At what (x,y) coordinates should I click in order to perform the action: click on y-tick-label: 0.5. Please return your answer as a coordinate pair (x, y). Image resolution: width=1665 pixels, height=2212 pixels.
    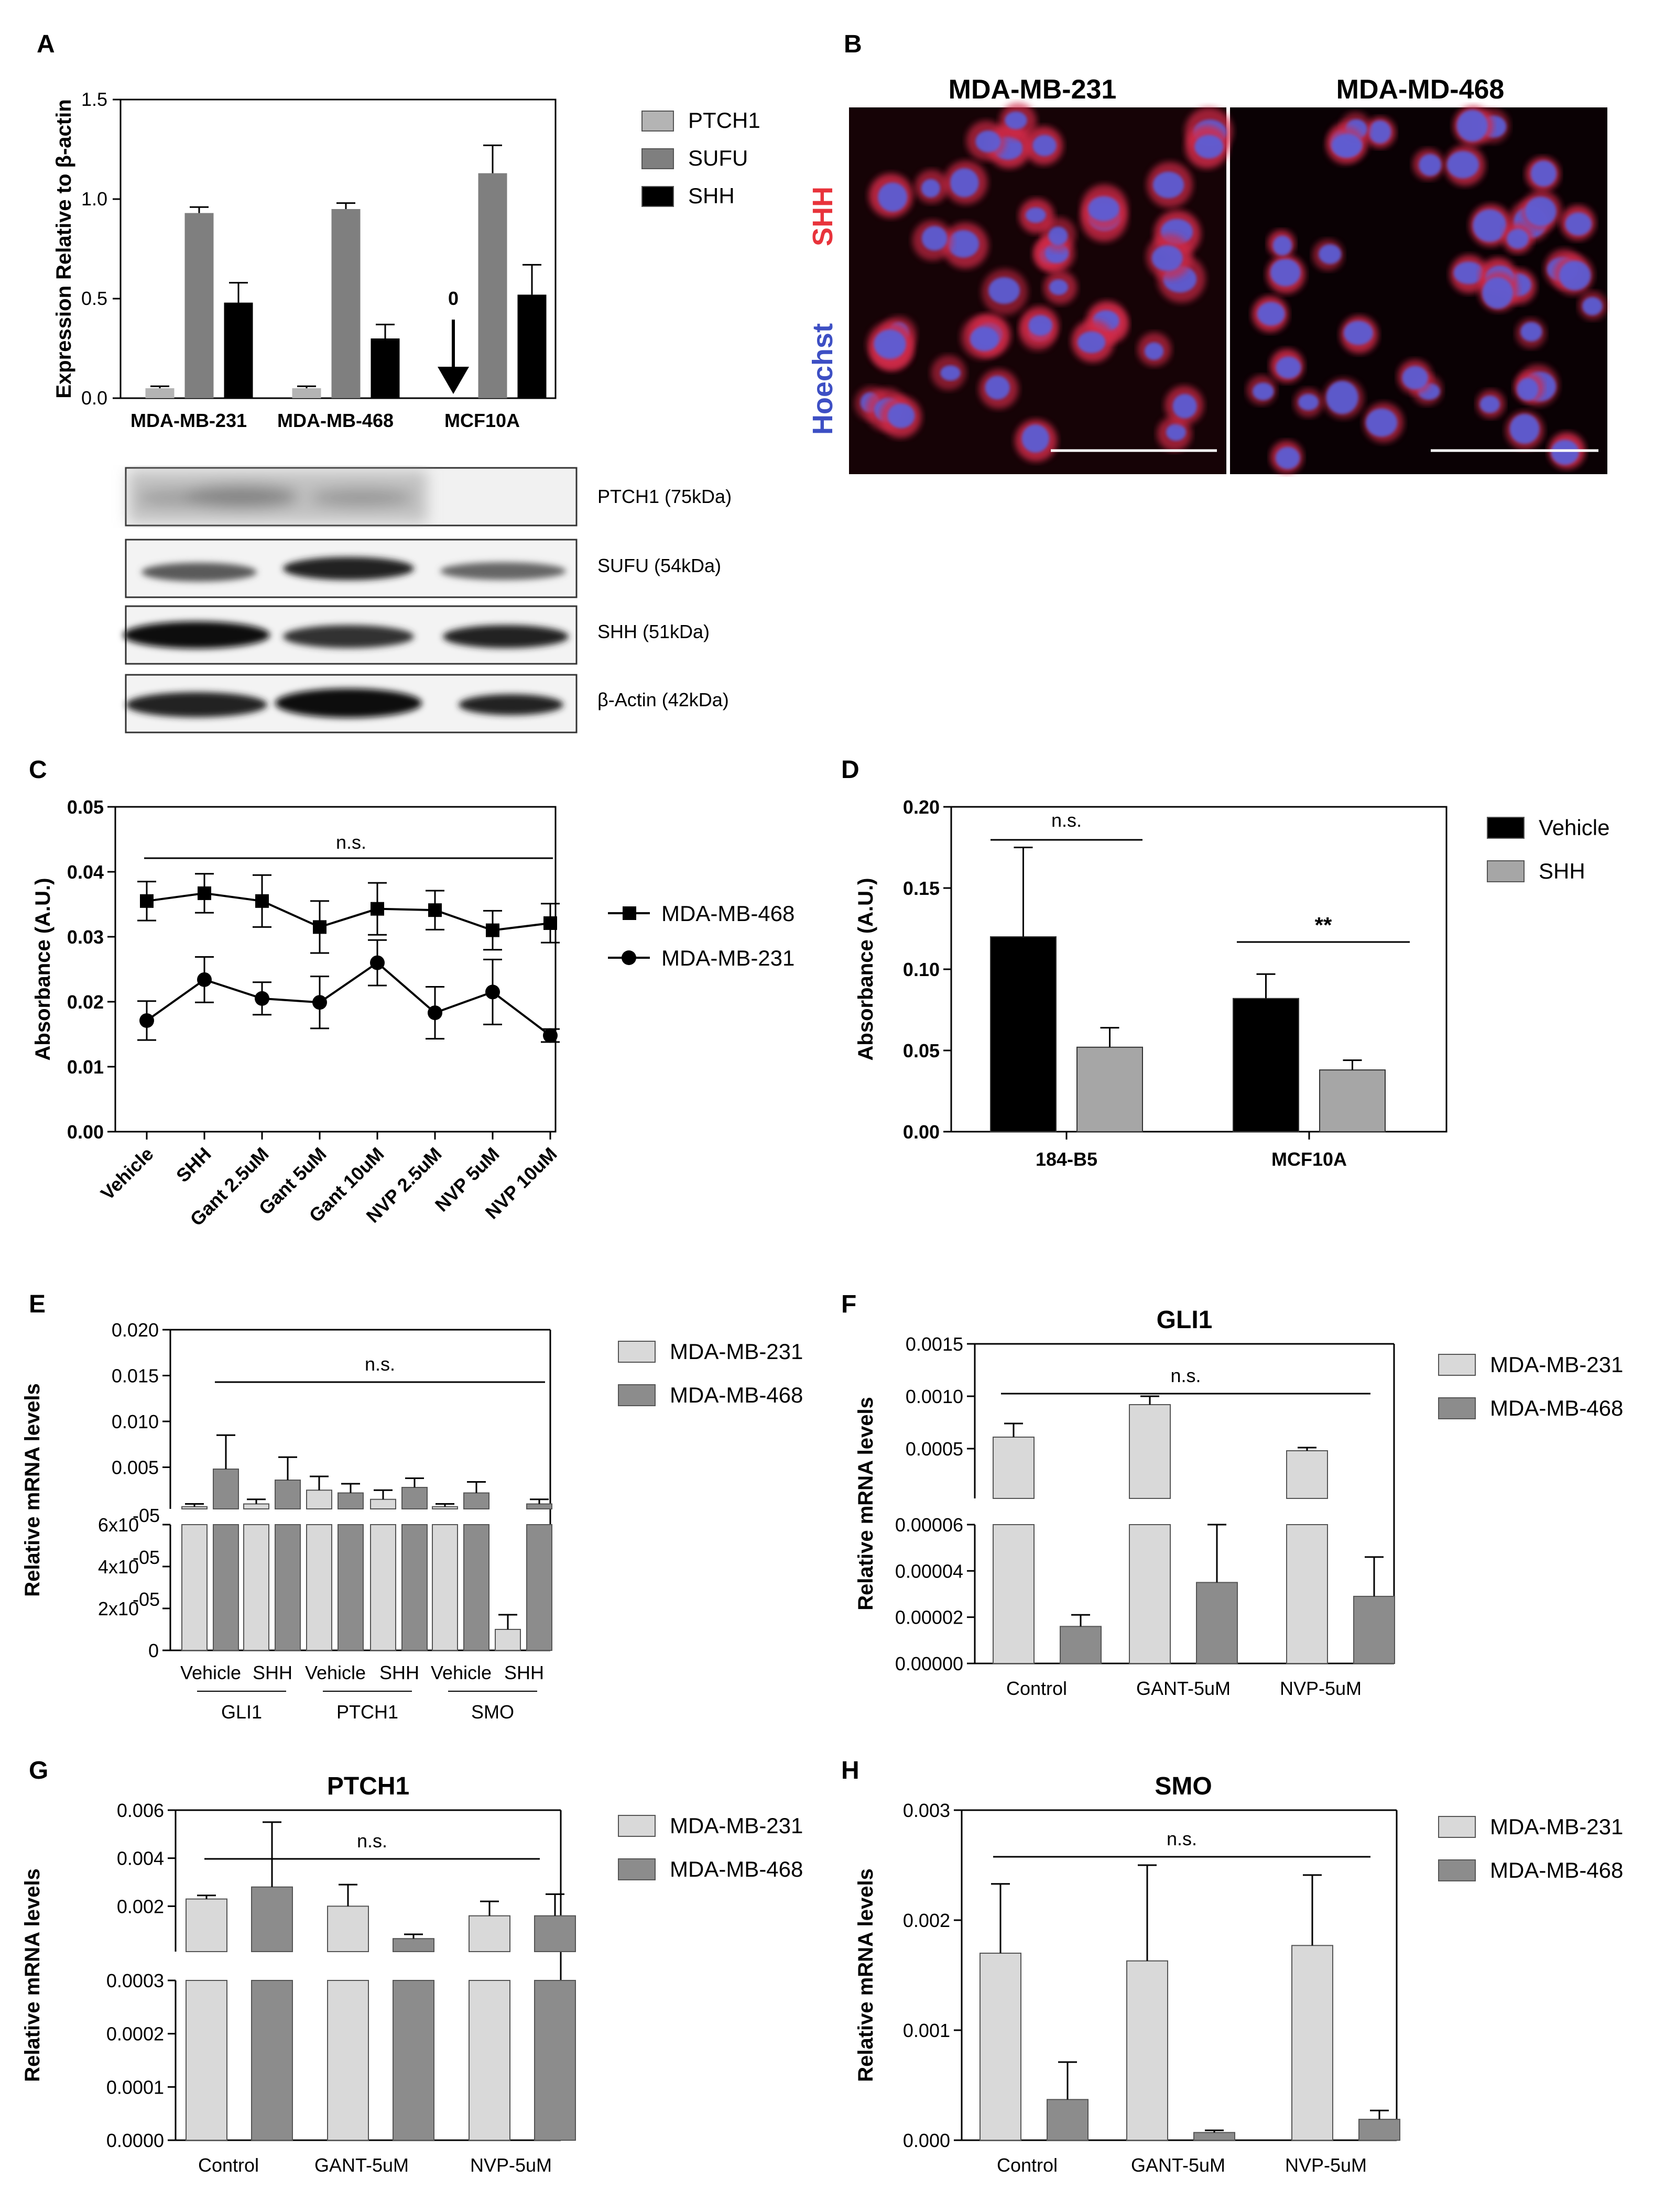
    Looking at the image, I should click on (94, 299).